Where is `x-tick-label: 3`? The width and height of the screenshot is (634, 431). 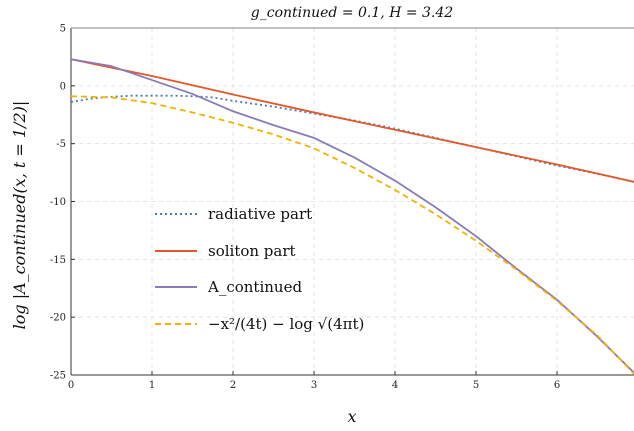 x-tick-label: 3 is located at coordinates (314, 385).